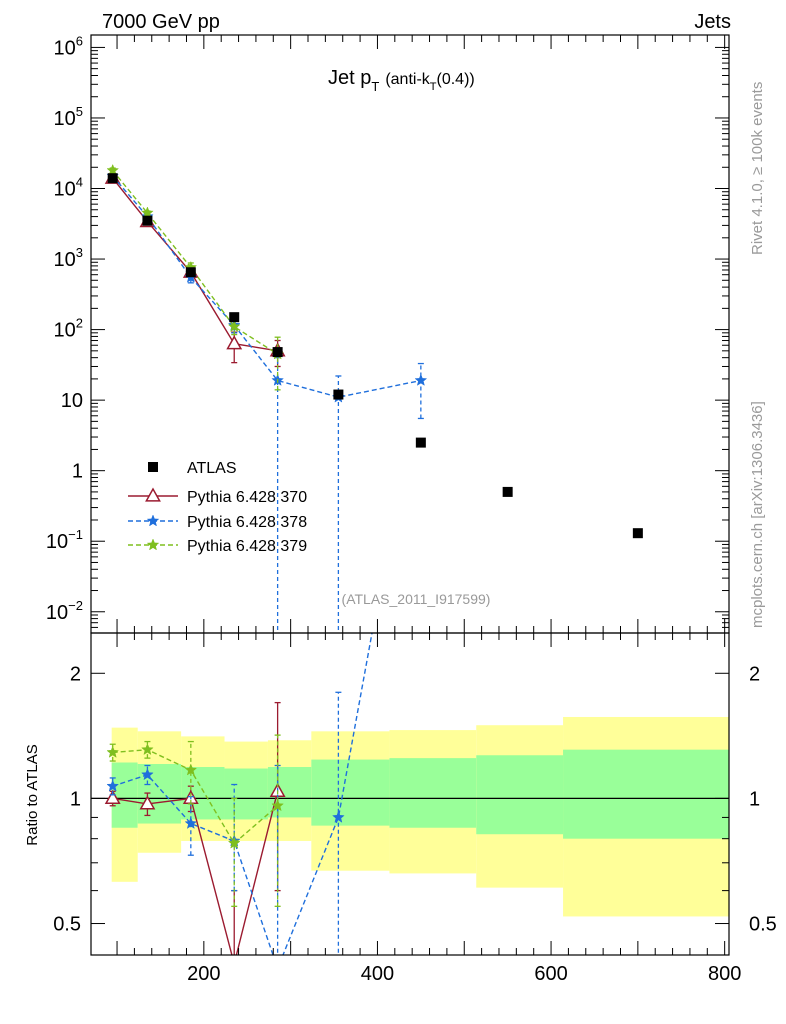 This screenshot has height=1024, width=786. Describe the element at coordinates (75, 674) in the screenshot. I see `ratio-y-tick-label-left: 2` at that location.